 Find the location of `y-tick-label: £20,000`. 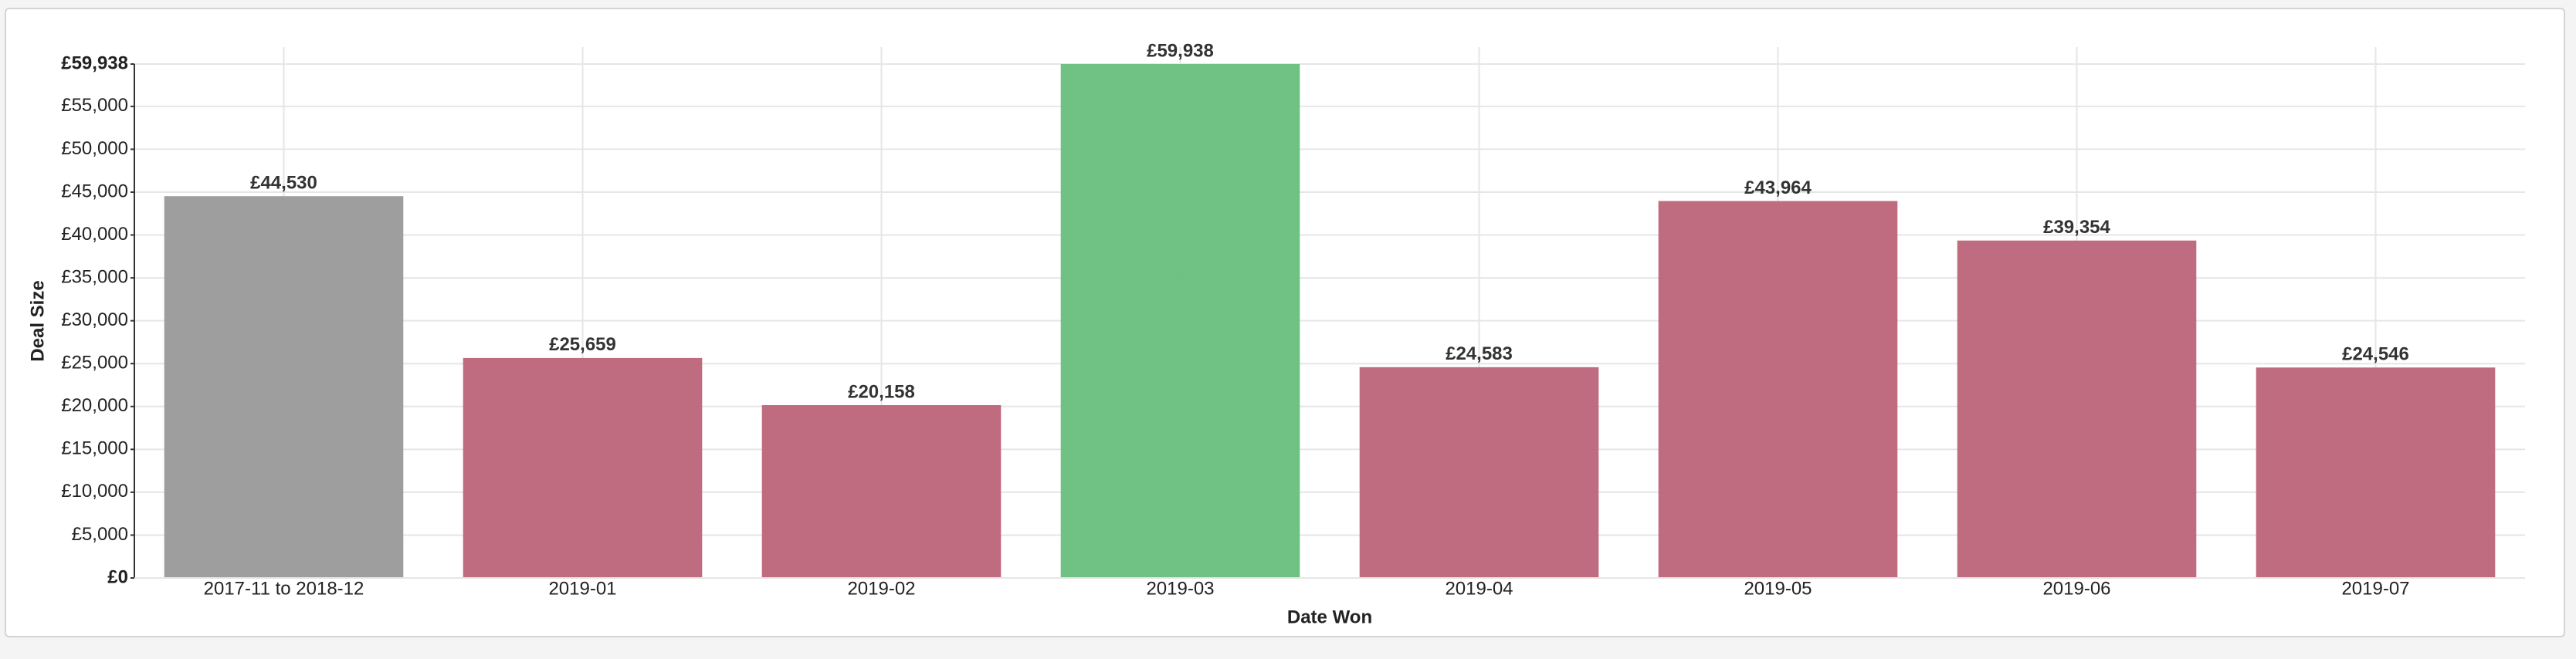

y-tick-label: £20,000 is located at coordinates (94, 405).